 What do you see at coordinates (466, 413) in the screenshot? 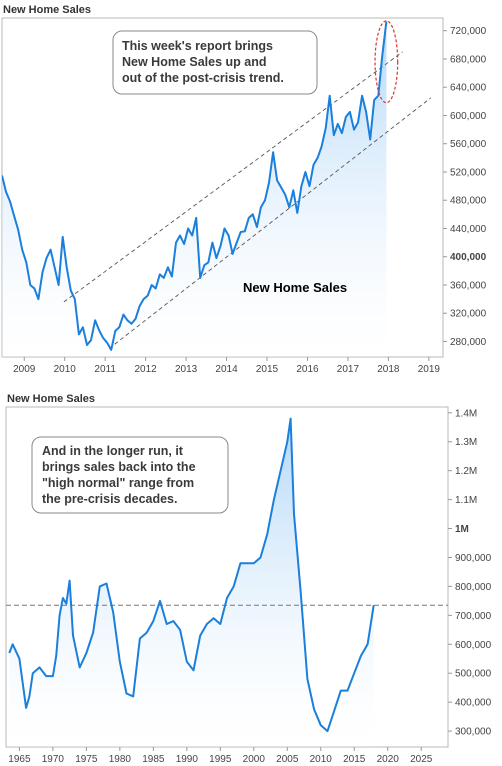
I see `y-tick-label: 1.4M` at bounding box center [466, 413].